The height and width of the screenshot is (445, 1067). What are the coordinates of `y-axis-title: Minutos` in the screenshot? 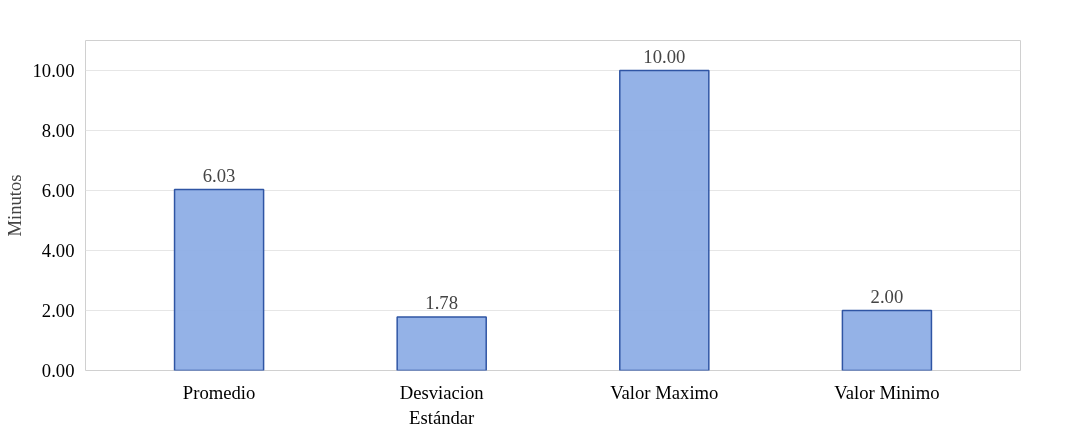 It's located at (14, 205).